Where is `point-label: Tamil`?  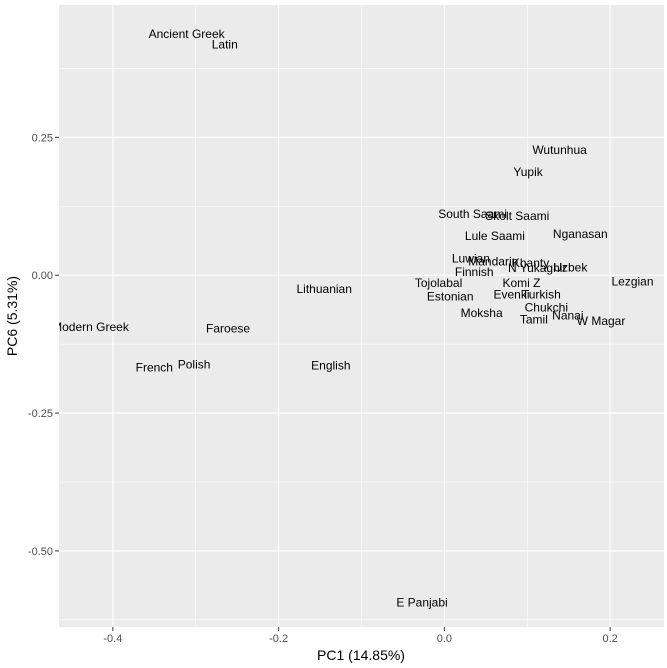
point-label: Tamil is located at coordinates (534, 319).